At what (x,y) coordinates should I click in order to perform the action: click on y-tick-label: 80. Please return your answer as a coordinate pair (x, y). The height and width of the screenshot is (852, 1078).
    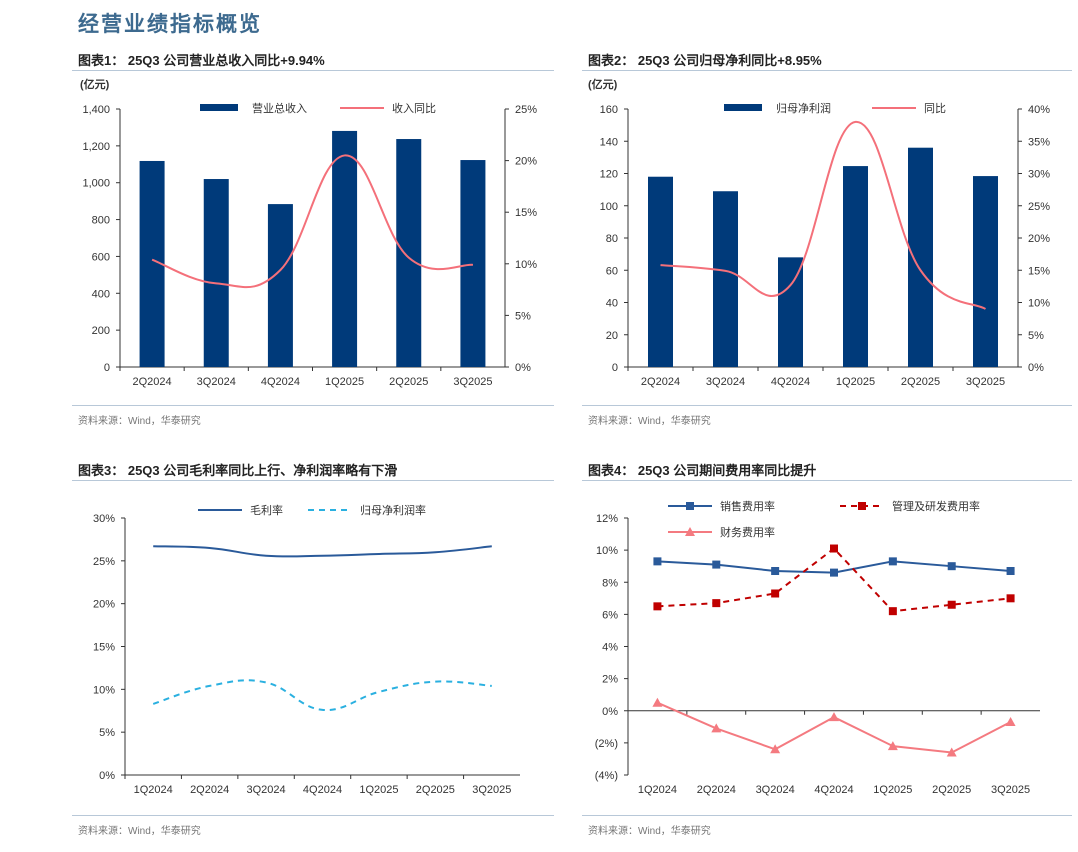
    Looking at the image, I should click on (612, 239).